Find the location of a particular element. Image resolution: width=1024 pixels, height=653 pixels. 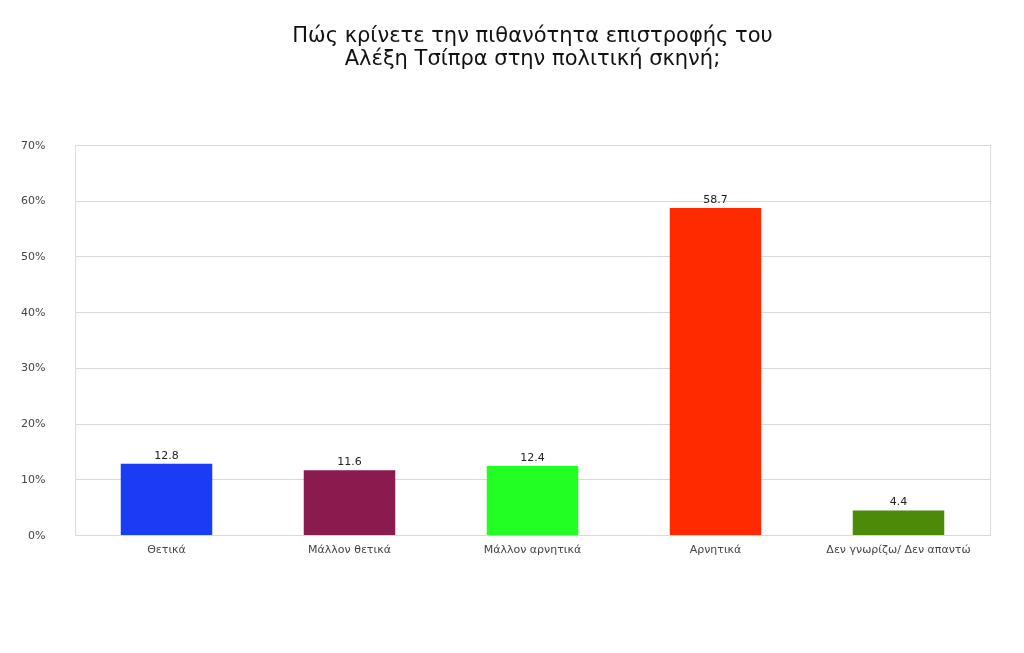

data-label: 12.8 is located at coordinates (166, 455).